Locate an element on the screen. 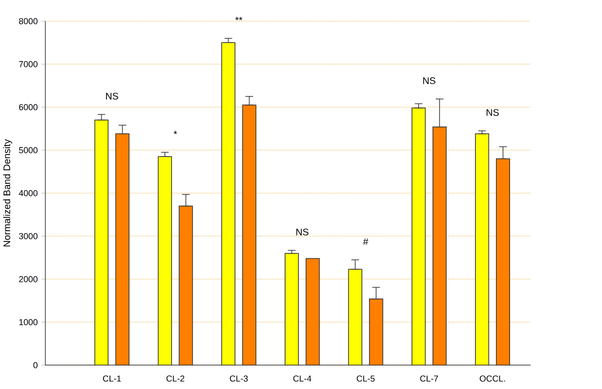  y-tick-label: 6000 is located at coordinates (28, 107).